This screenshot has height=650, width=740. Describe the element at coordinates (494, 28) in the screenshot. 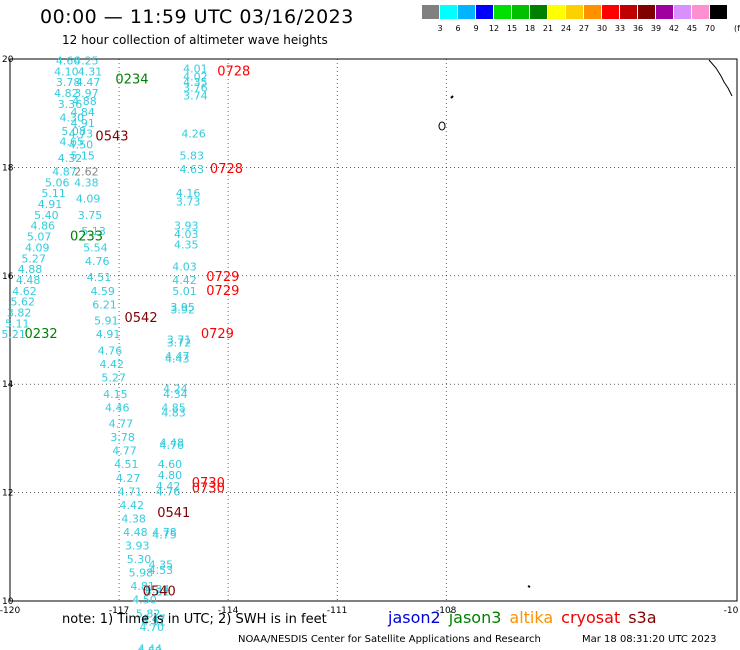

I see `legend-label: 12` at that location.